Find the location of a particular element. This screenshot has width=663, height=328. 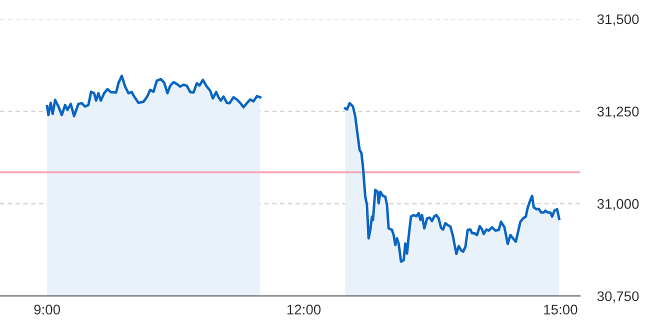

x-tick-label: 12:00 is located at coordinates (304, 309).